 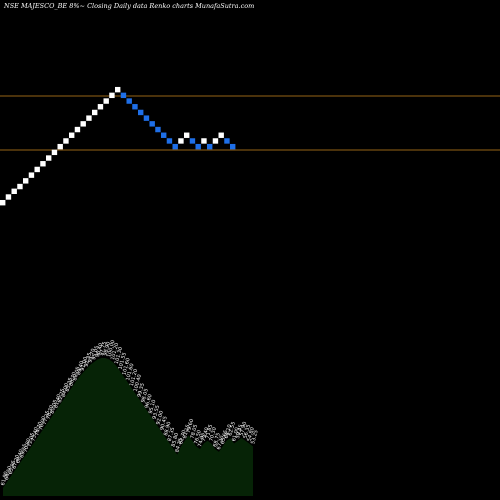 I want to click on volume-label: 65.65, so click(x=225, y=436).